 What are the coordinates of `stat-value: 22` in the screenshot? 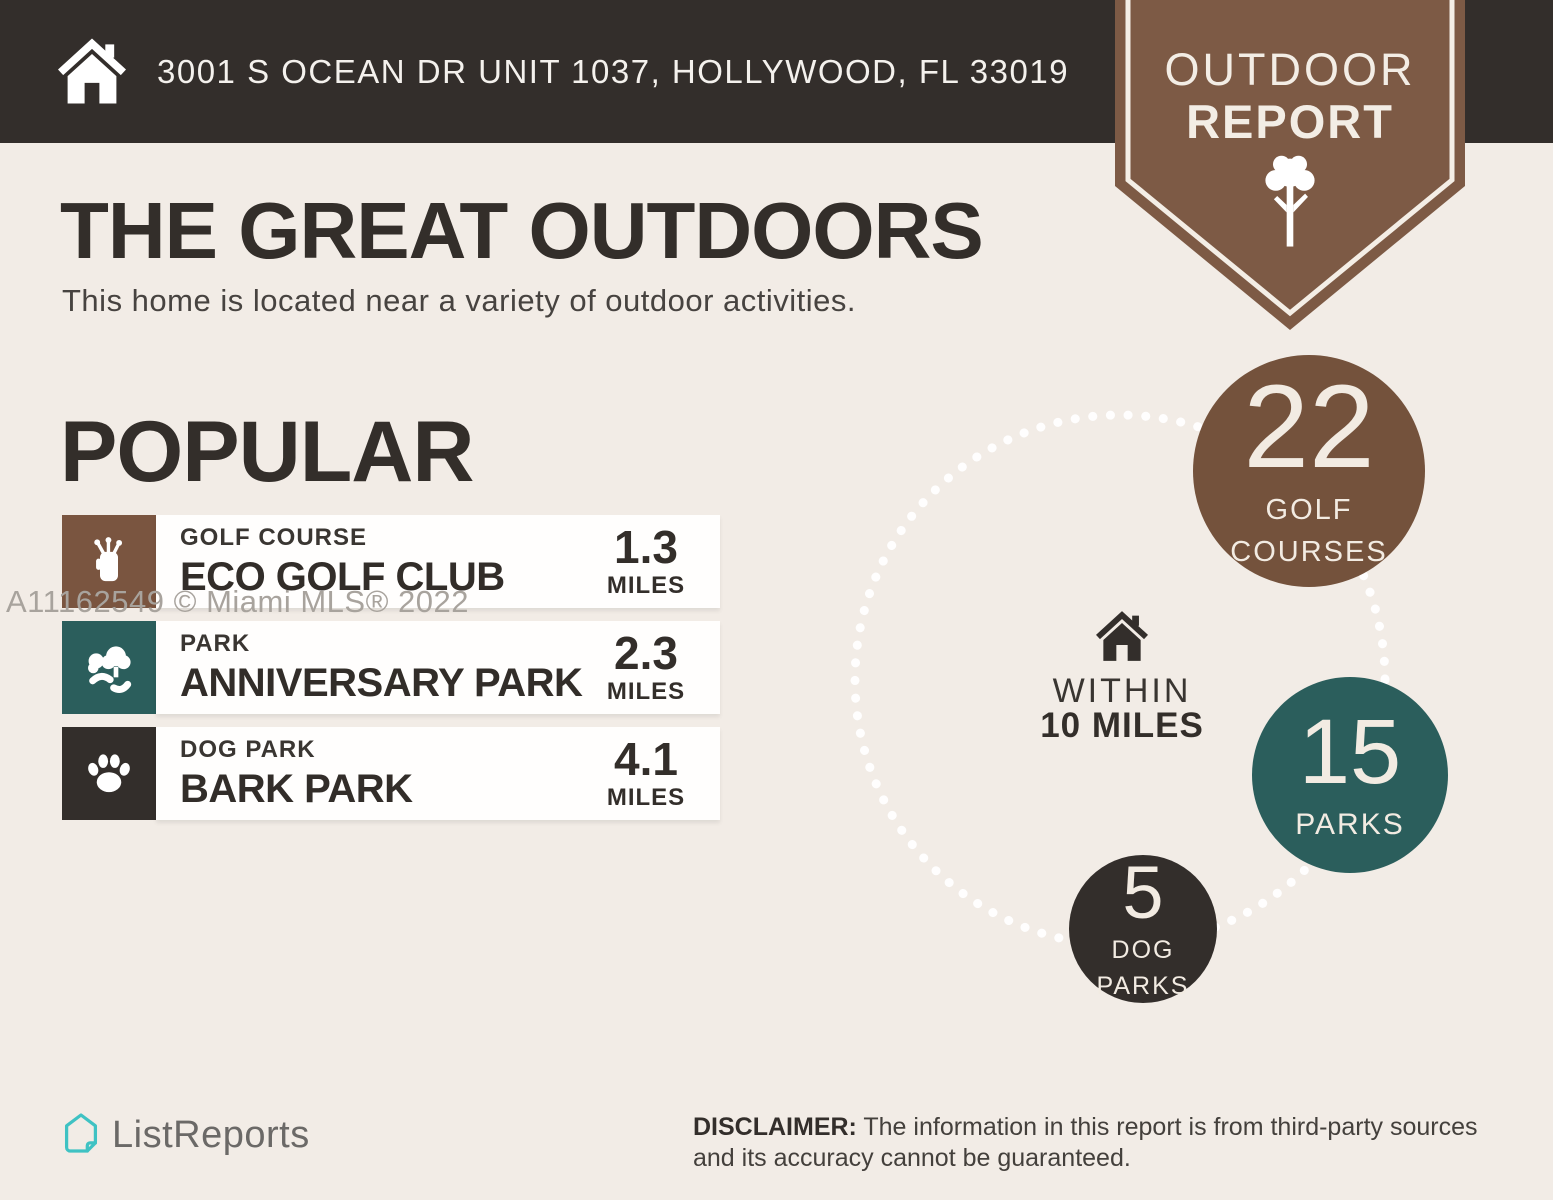 It's located at (1309, 426).